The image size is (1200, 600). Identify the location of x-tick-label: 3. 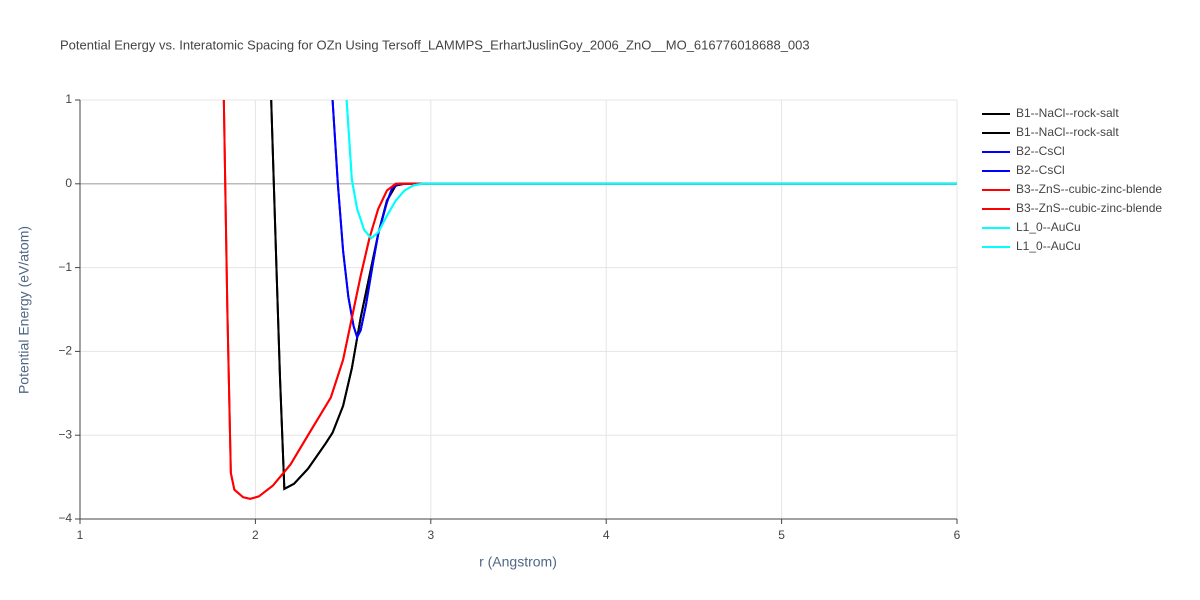
(430, 535).